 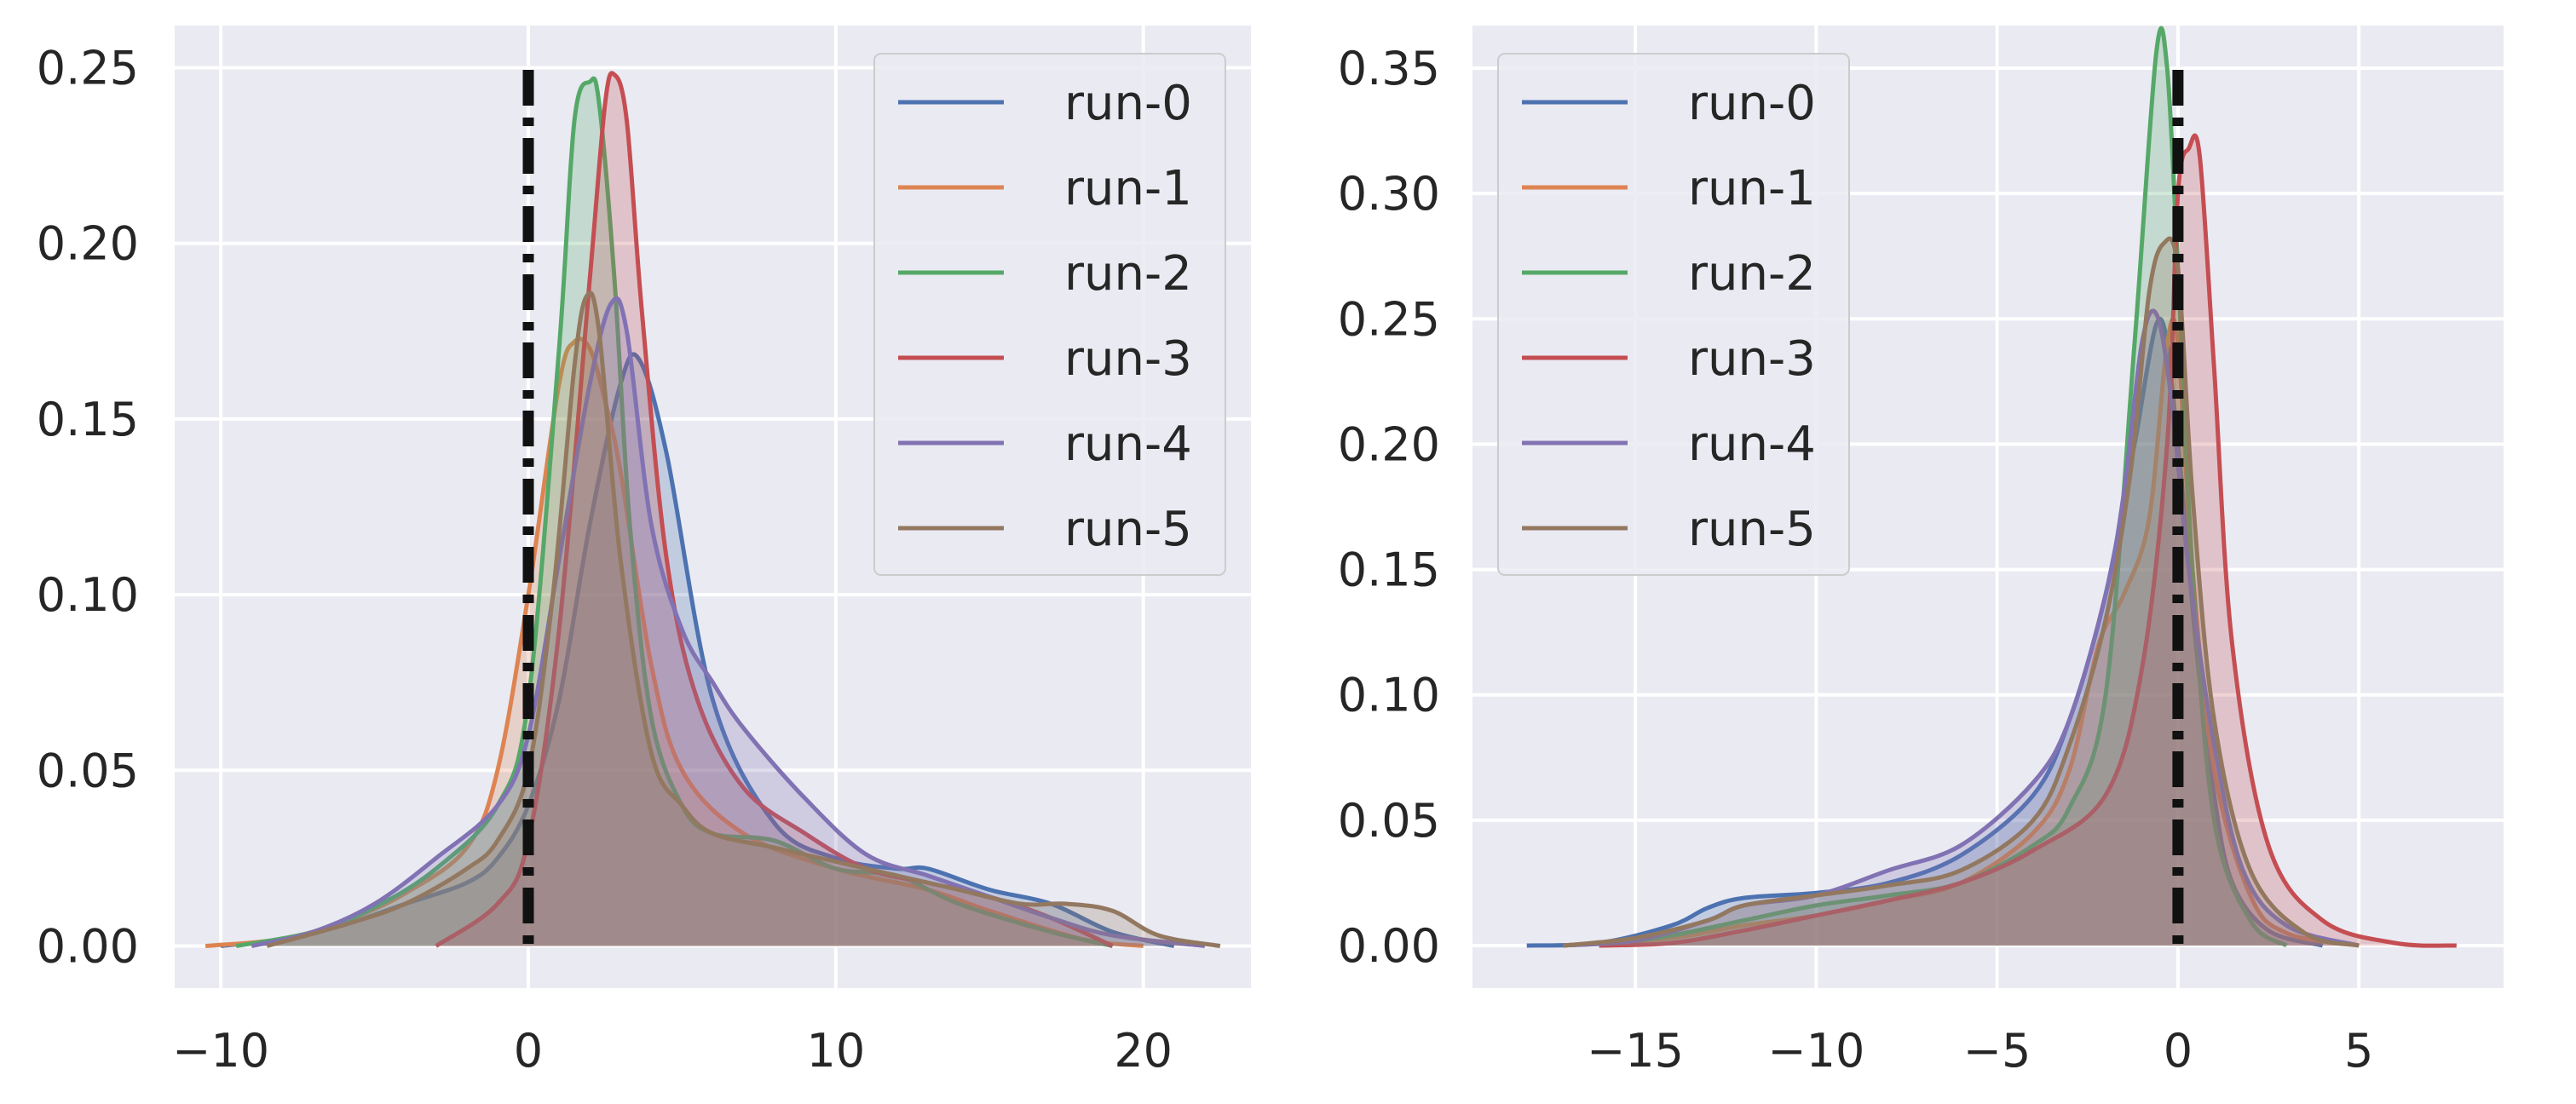 What do you see at coordinates (2358, 1051) in the screenshot?
I see `x-tick-label: 5` at bounding box center [2358, 1051].